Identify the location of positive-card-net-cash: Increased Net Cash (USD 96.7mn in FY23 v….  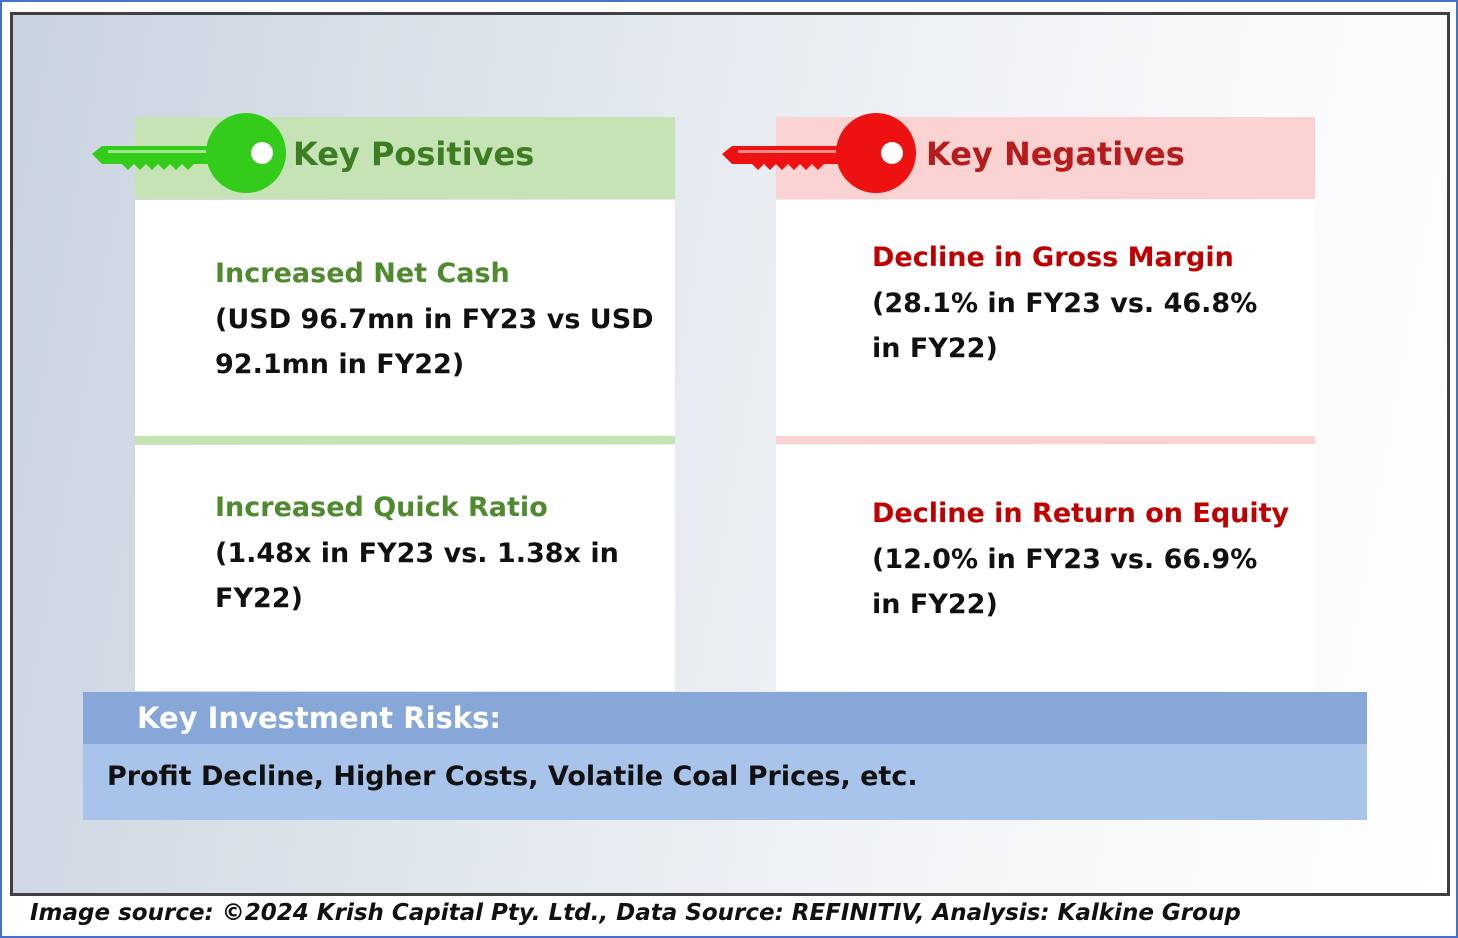
(405, 318).